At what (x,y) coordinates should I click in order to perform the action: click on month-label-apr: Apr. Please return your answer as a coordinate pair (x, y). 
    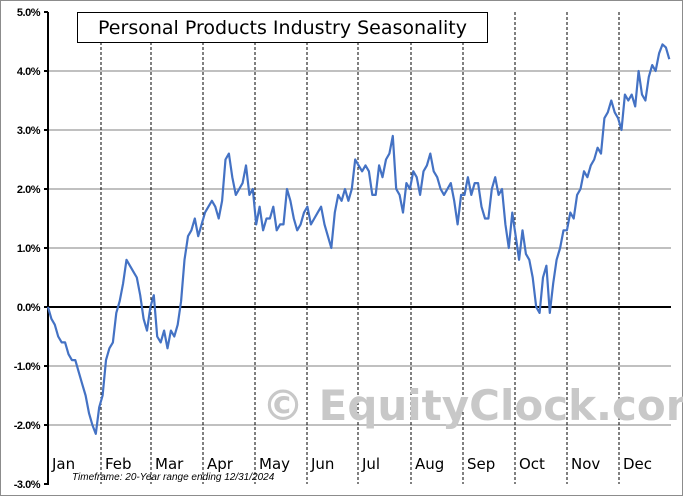
    Looking at the image, I should click on (220, 464).